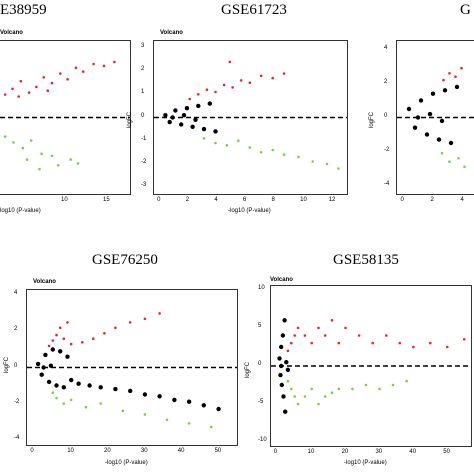 This screenshot has height=474, width=474. What do you see at coordinates (216, 200) in the screenshot?
I see `x-tick-label: 4` at bounding box center [216, 200].